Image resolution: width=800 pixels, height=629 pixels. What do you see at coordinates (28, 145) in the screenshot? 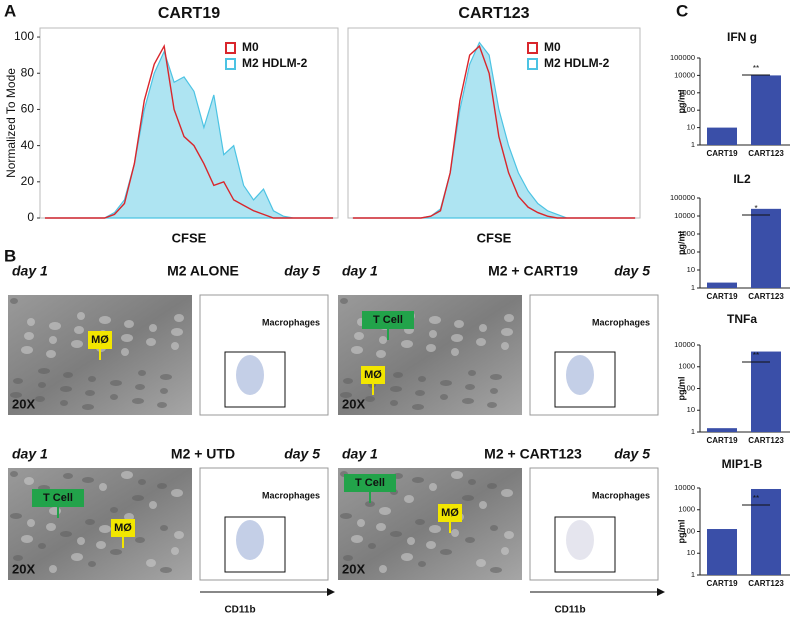
I see `y-tick-label: 40` at bounding box center [28, 145].